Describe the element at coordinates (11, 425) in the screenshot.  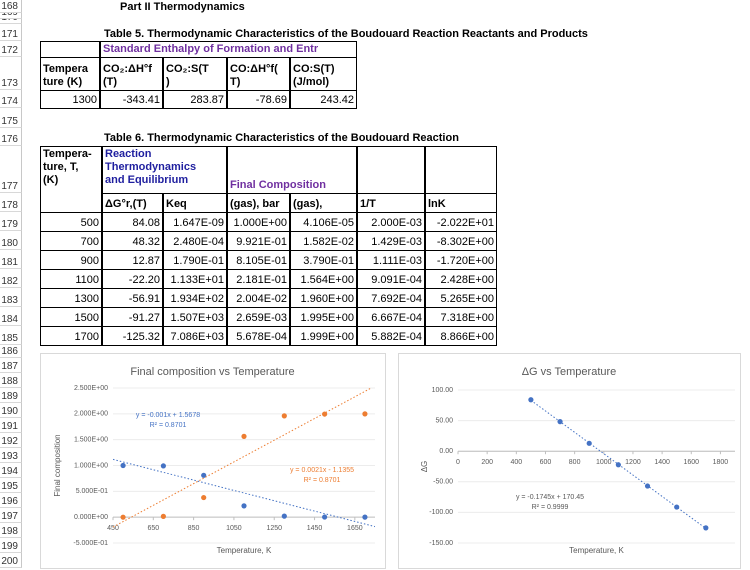
I see `row-number: 191` at that location.